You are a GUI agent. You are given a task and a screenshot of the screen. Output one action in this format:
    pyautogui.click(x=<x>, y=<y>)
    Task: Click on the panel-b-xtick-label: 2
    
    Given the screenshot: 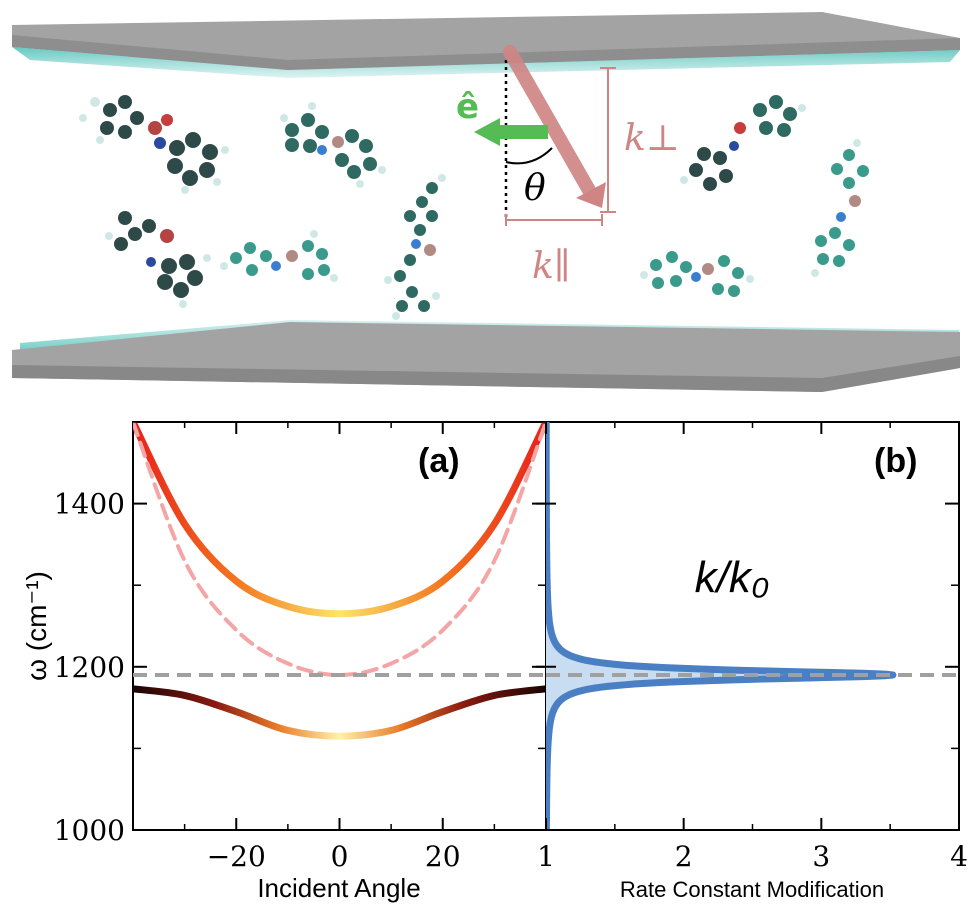 What is the action you would take?
    pyautogui.click(x=684, y=856)
    